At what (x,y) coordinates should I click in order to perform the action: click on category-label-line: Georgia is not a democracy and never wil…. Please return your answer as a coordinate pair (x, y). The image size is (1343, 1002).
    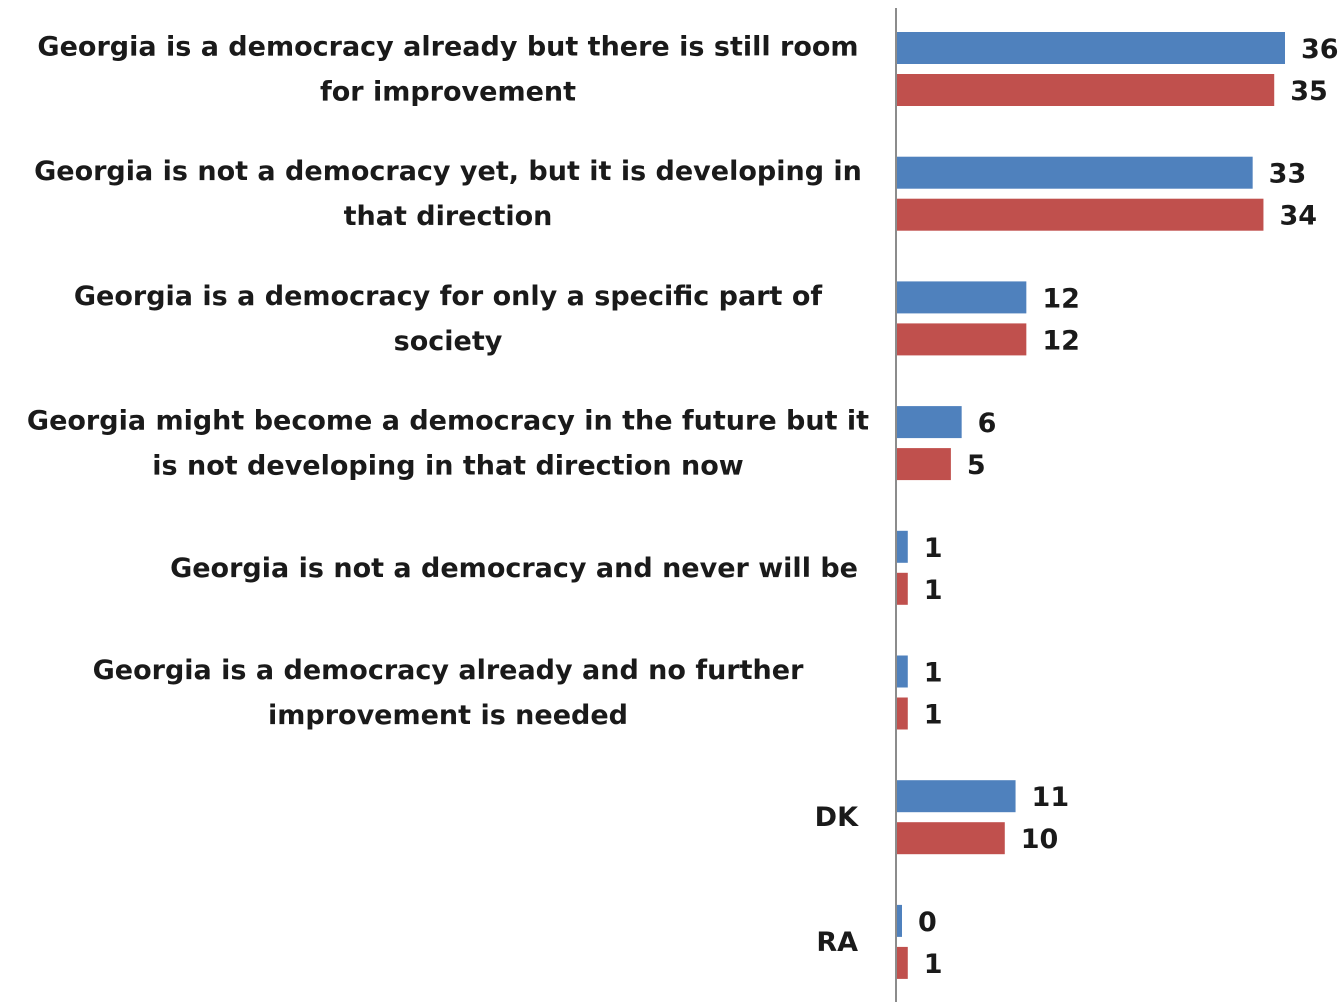
    Looking at the image, I should click on (514, 568).